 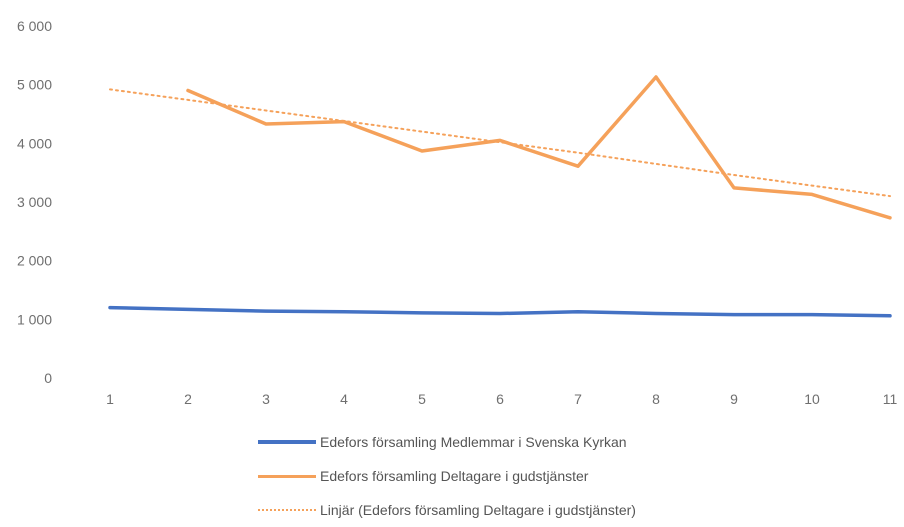 I want to click on y-tick-label: 3 000, so click(x=34, y=202).